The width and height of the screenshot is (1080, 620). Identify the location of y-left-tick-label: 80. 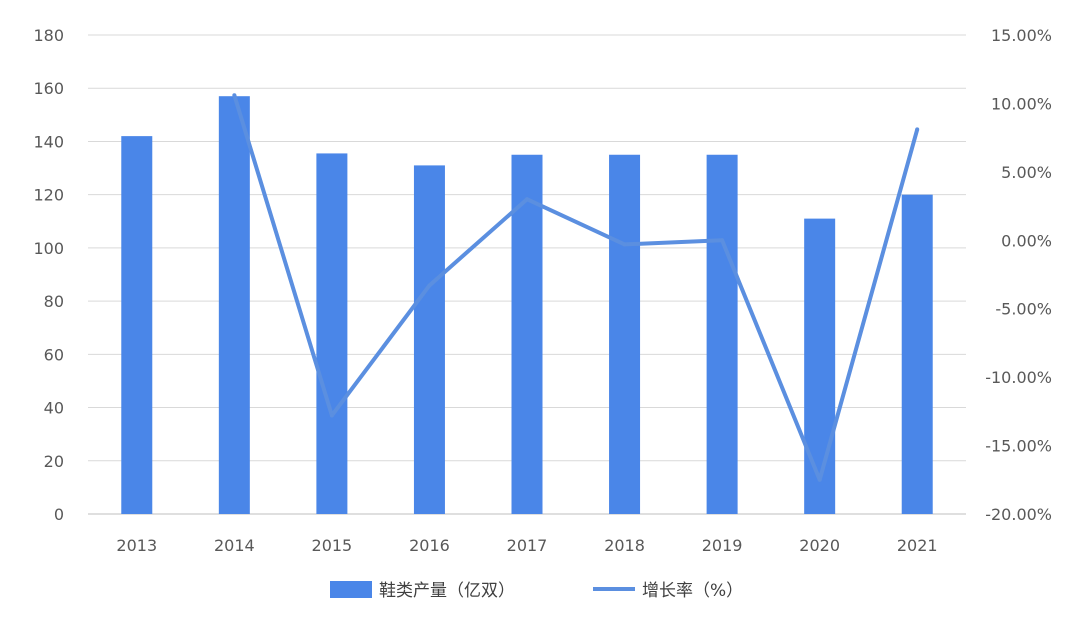
(54, 301).